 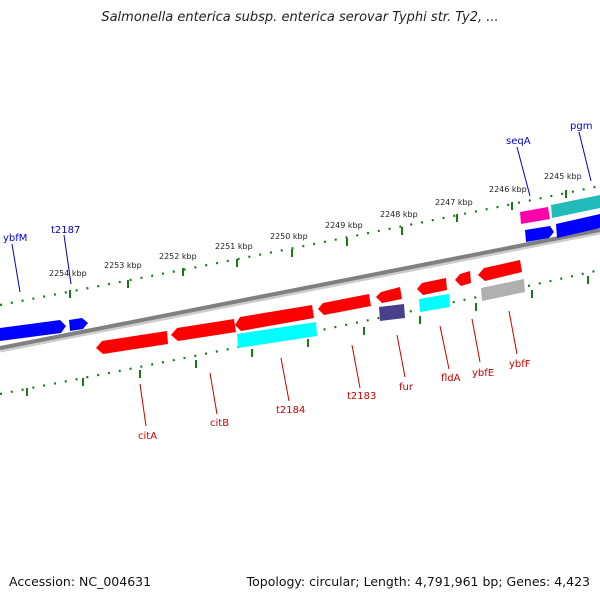 What do you see at coordinates (203, 330) in the screenshot?
I see `gene-citB` at bounding box center [203, 330].